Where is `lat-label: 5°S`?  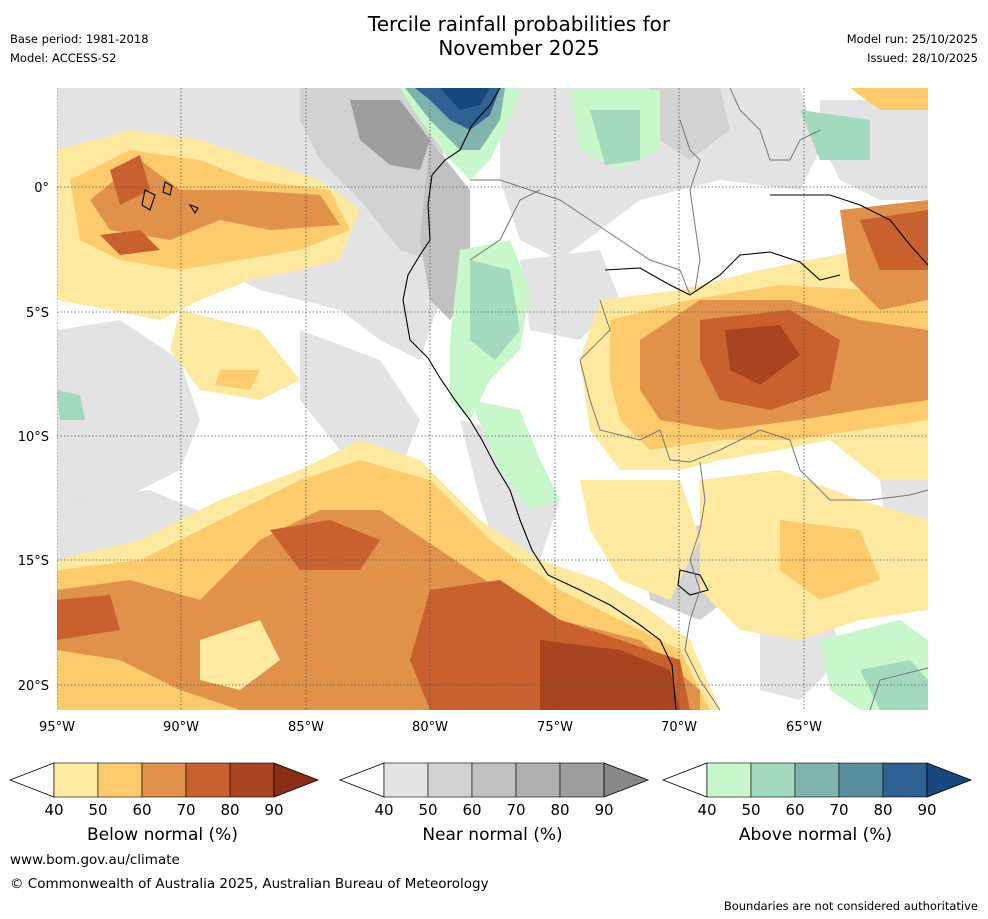 lat-label: 5°S is located at coordinates (37, 313).